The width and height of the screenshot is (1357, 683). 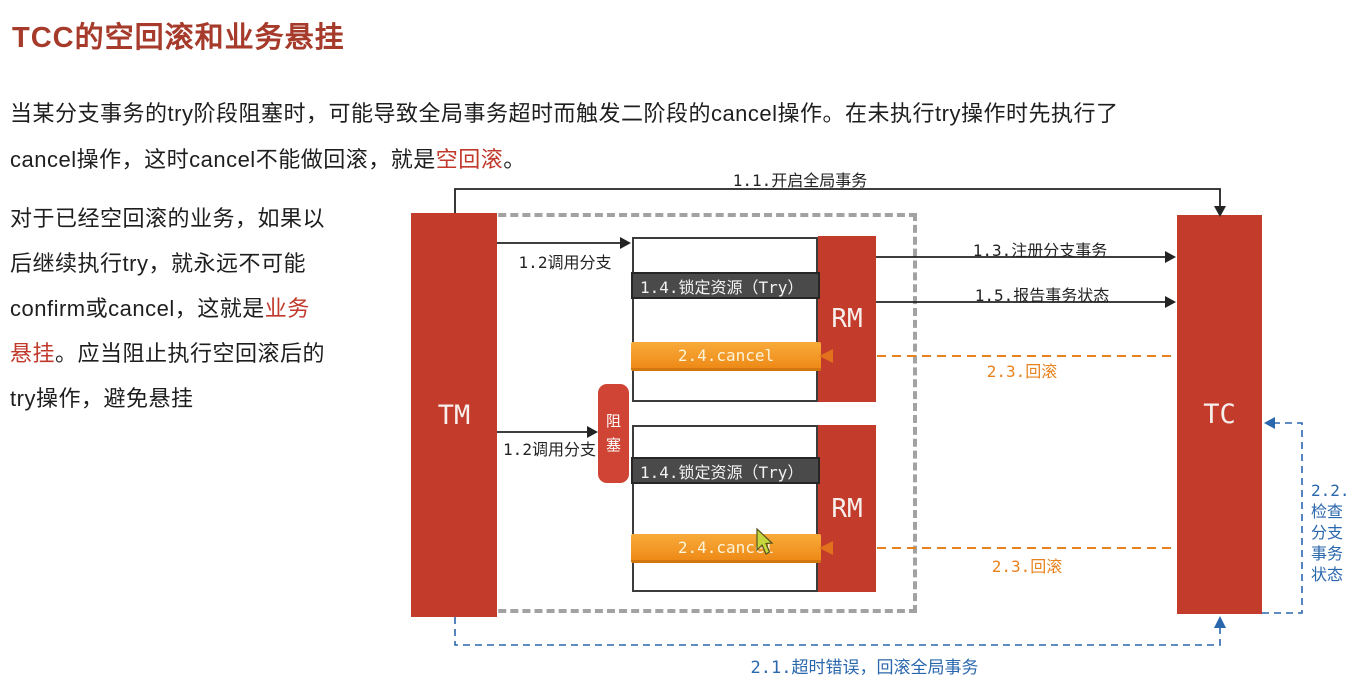 I want to click on rm1-label: RM, so click(x=847, y=319).